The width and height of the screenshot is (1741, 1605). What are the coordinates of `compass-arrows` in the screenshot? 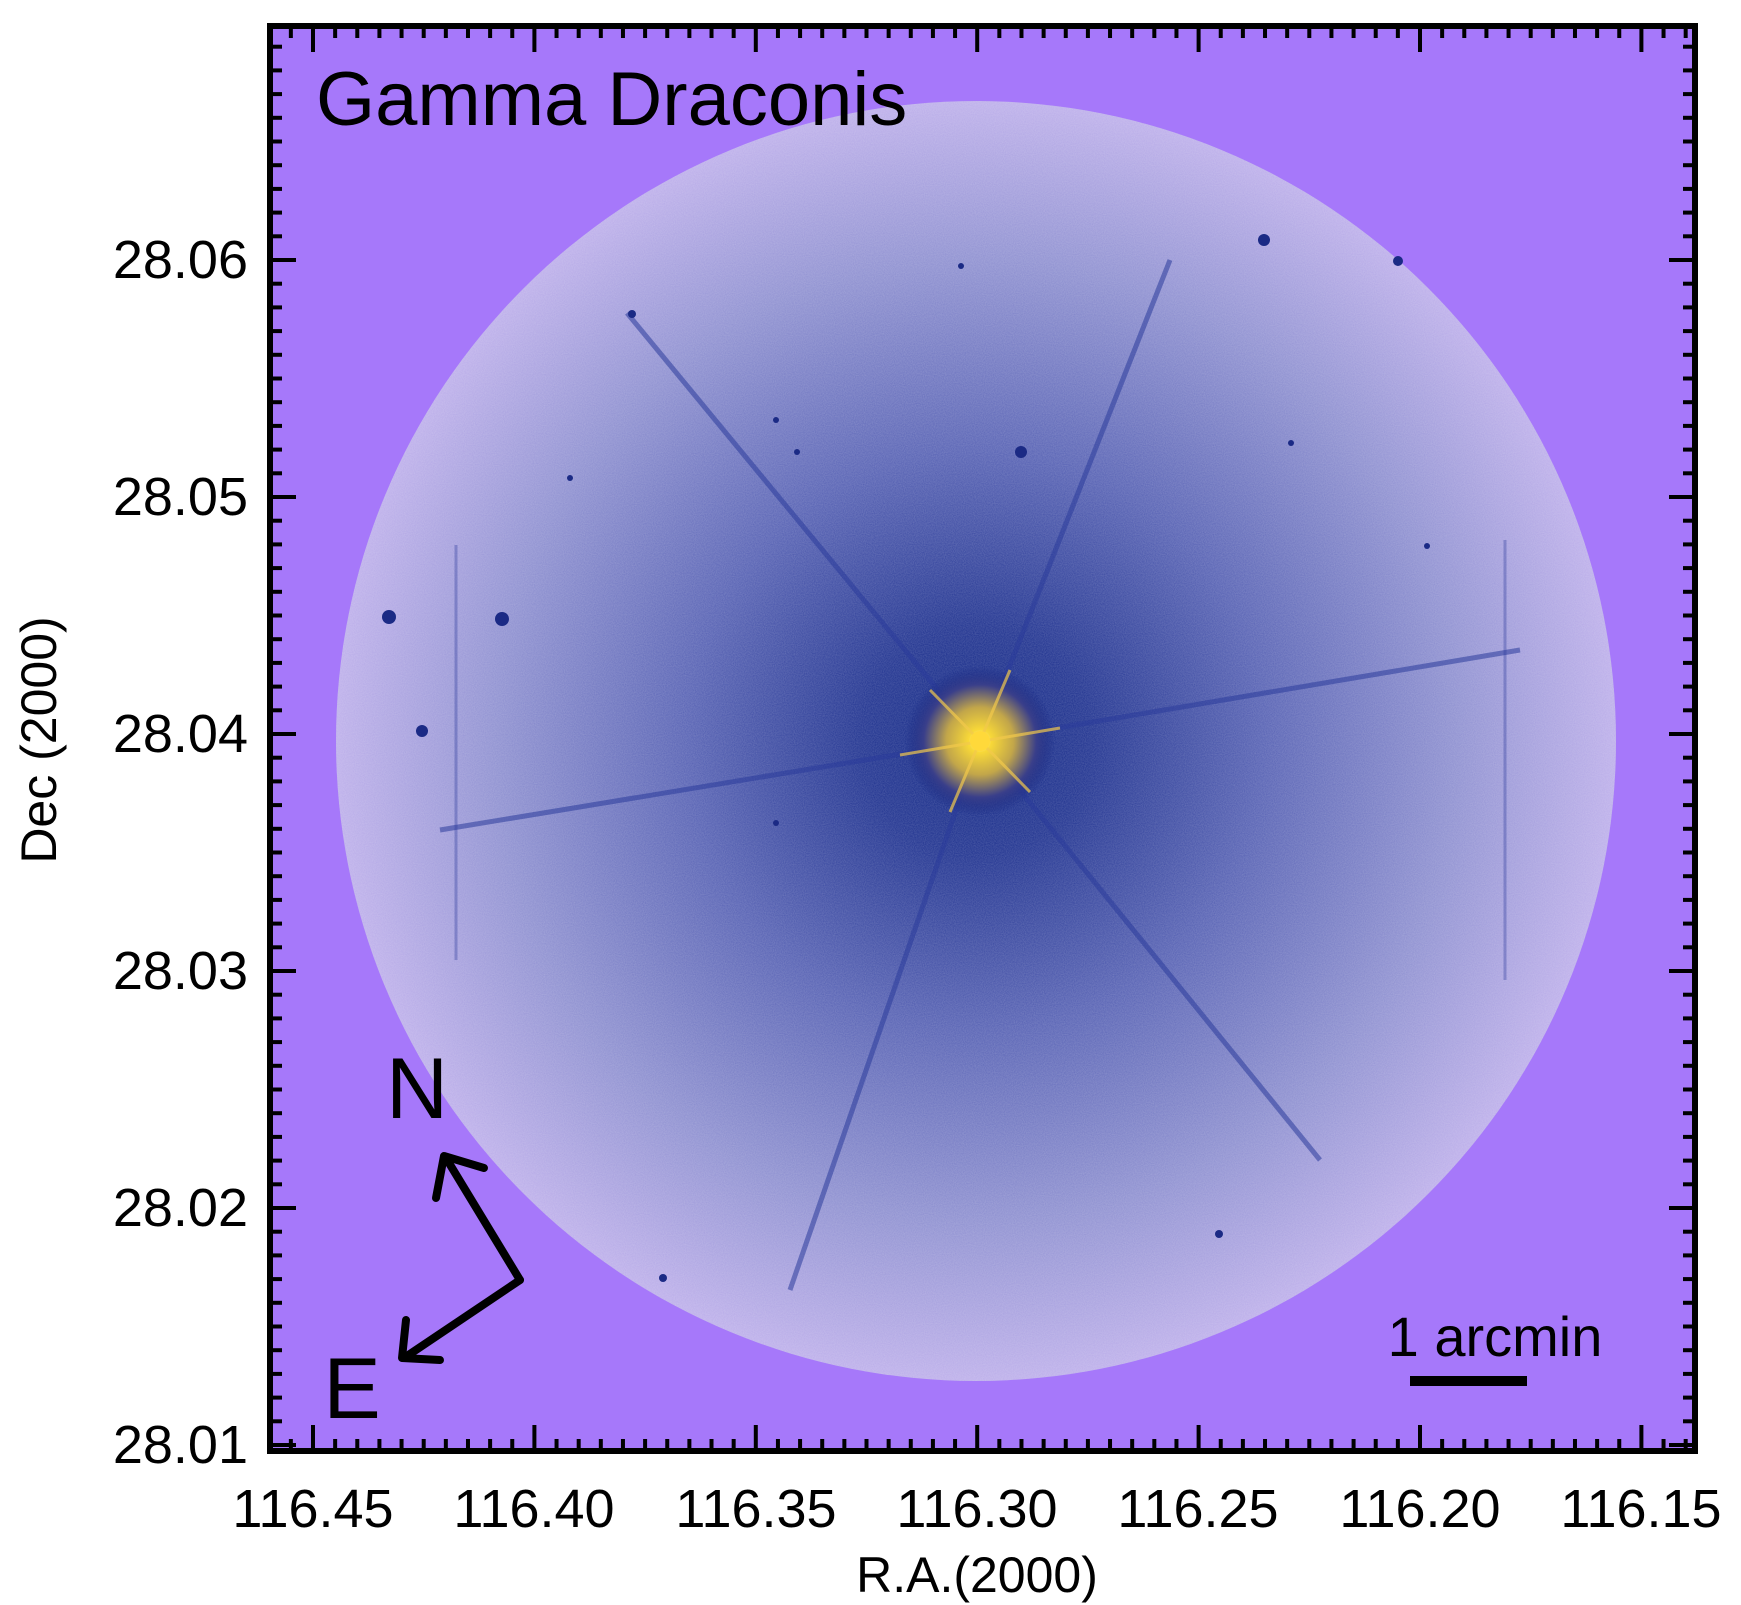 It's located at (461, 1258).